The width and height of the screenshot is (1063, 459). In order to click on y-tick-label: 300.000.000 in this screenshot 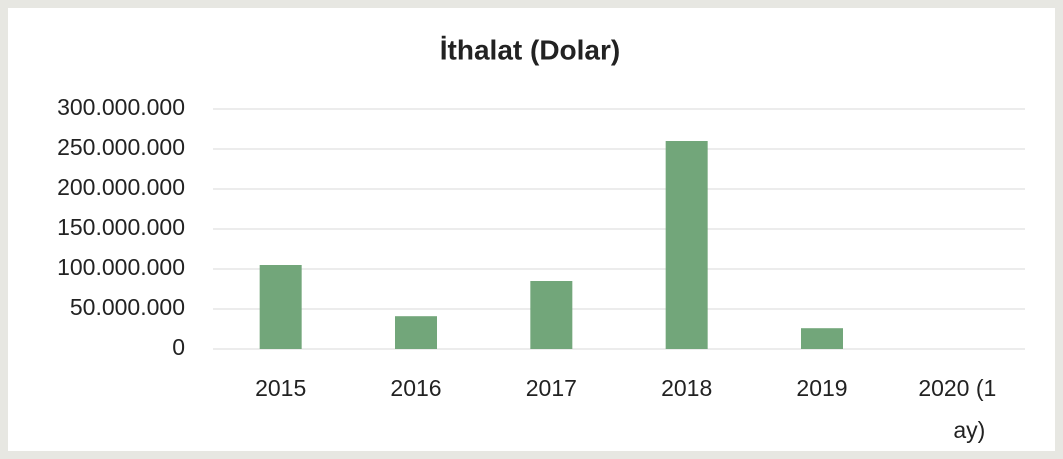, I will do `click(121, 107)`.